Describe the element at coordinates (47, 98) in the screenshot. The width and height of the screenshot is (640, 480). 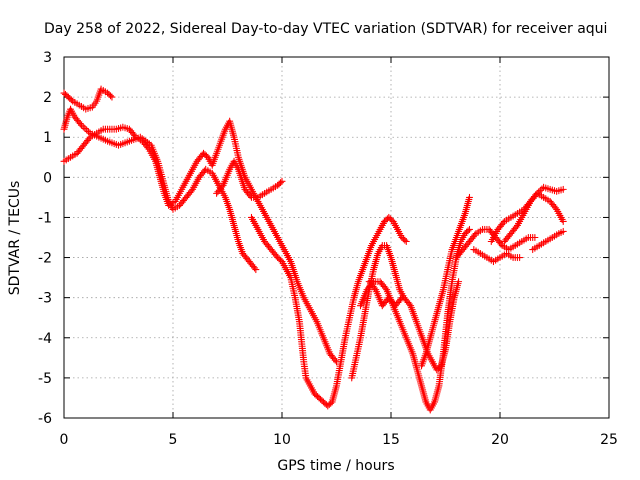
I see `y-tick-label: 2` at that location.